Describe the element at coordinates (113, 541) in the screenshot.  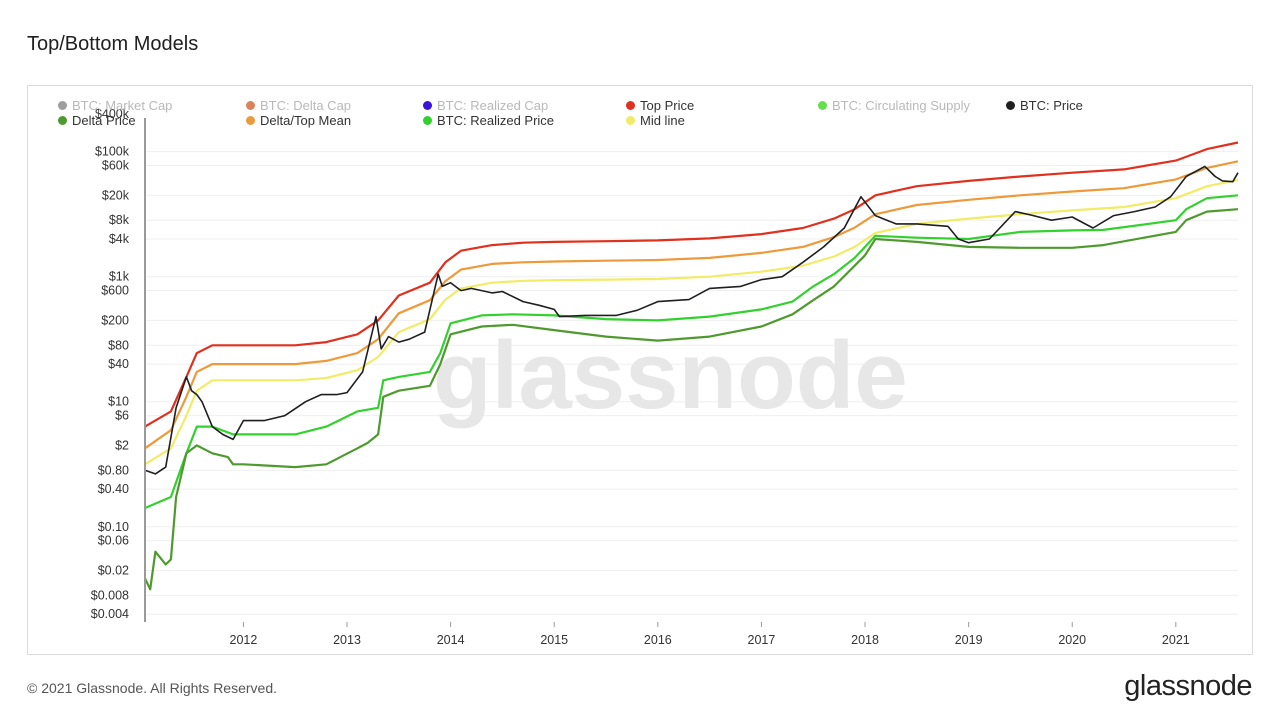
I see `y-tick-label: $0.06` at that location.